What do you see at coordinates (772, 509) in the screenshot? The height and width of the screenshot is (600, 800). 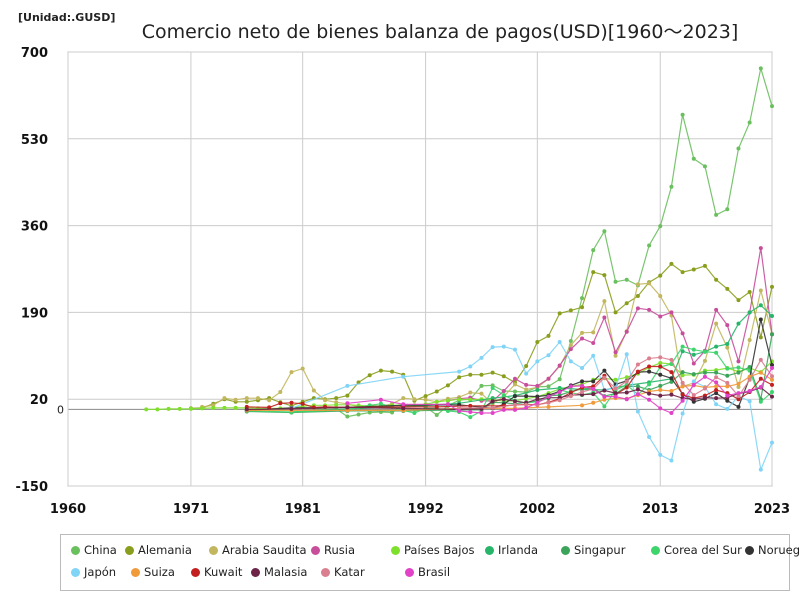 I see `x-tick-label: 2023` at bounding box center [772, 509].